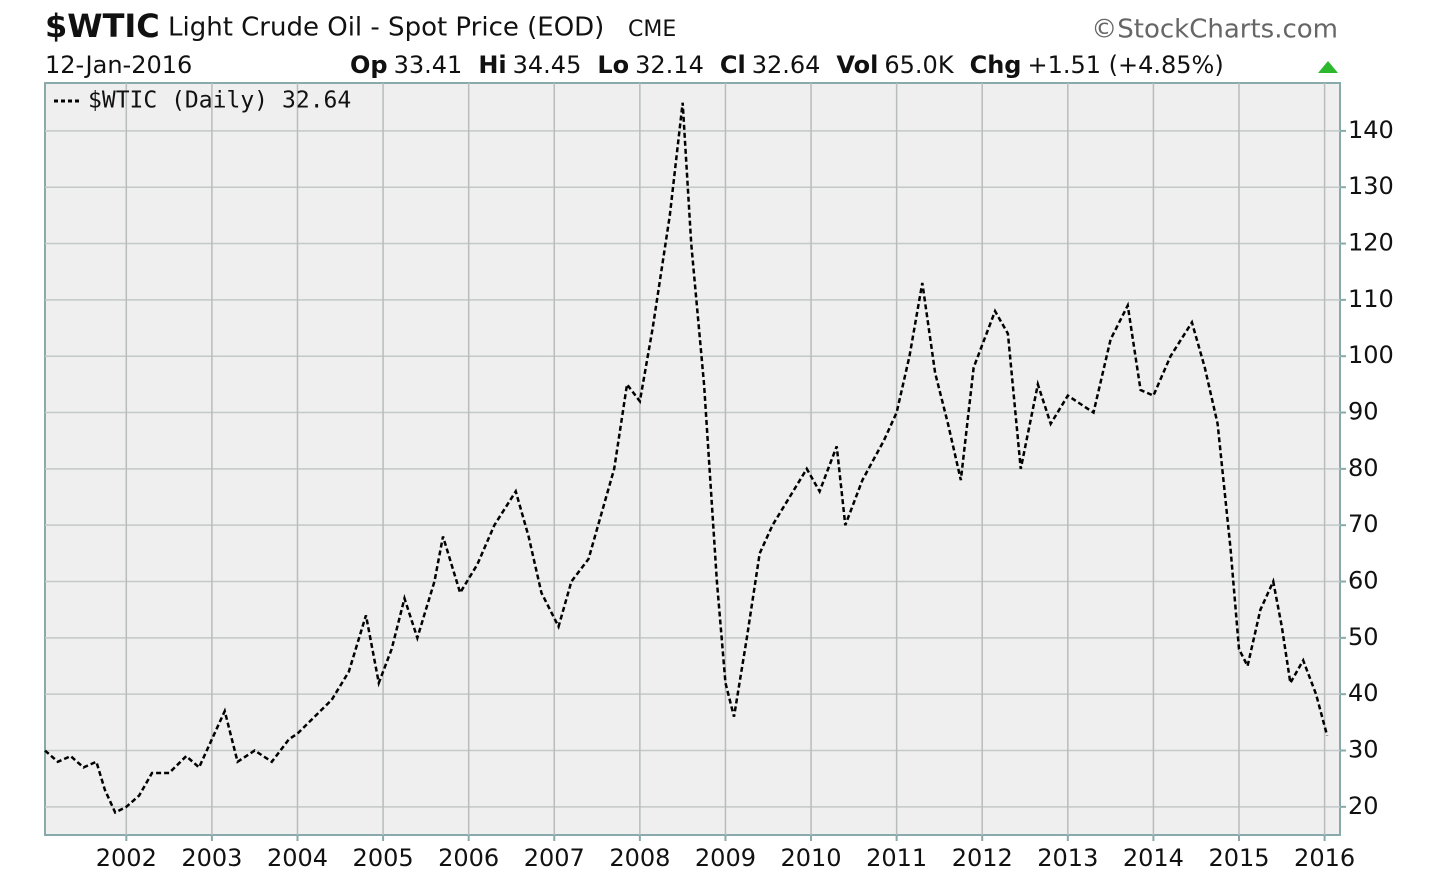 The width and height of the screenshot is (1444, 883). Describe the element at coordinates (1324, 858) in the screenshot. I see `x-tick-label: 2016` at that location.